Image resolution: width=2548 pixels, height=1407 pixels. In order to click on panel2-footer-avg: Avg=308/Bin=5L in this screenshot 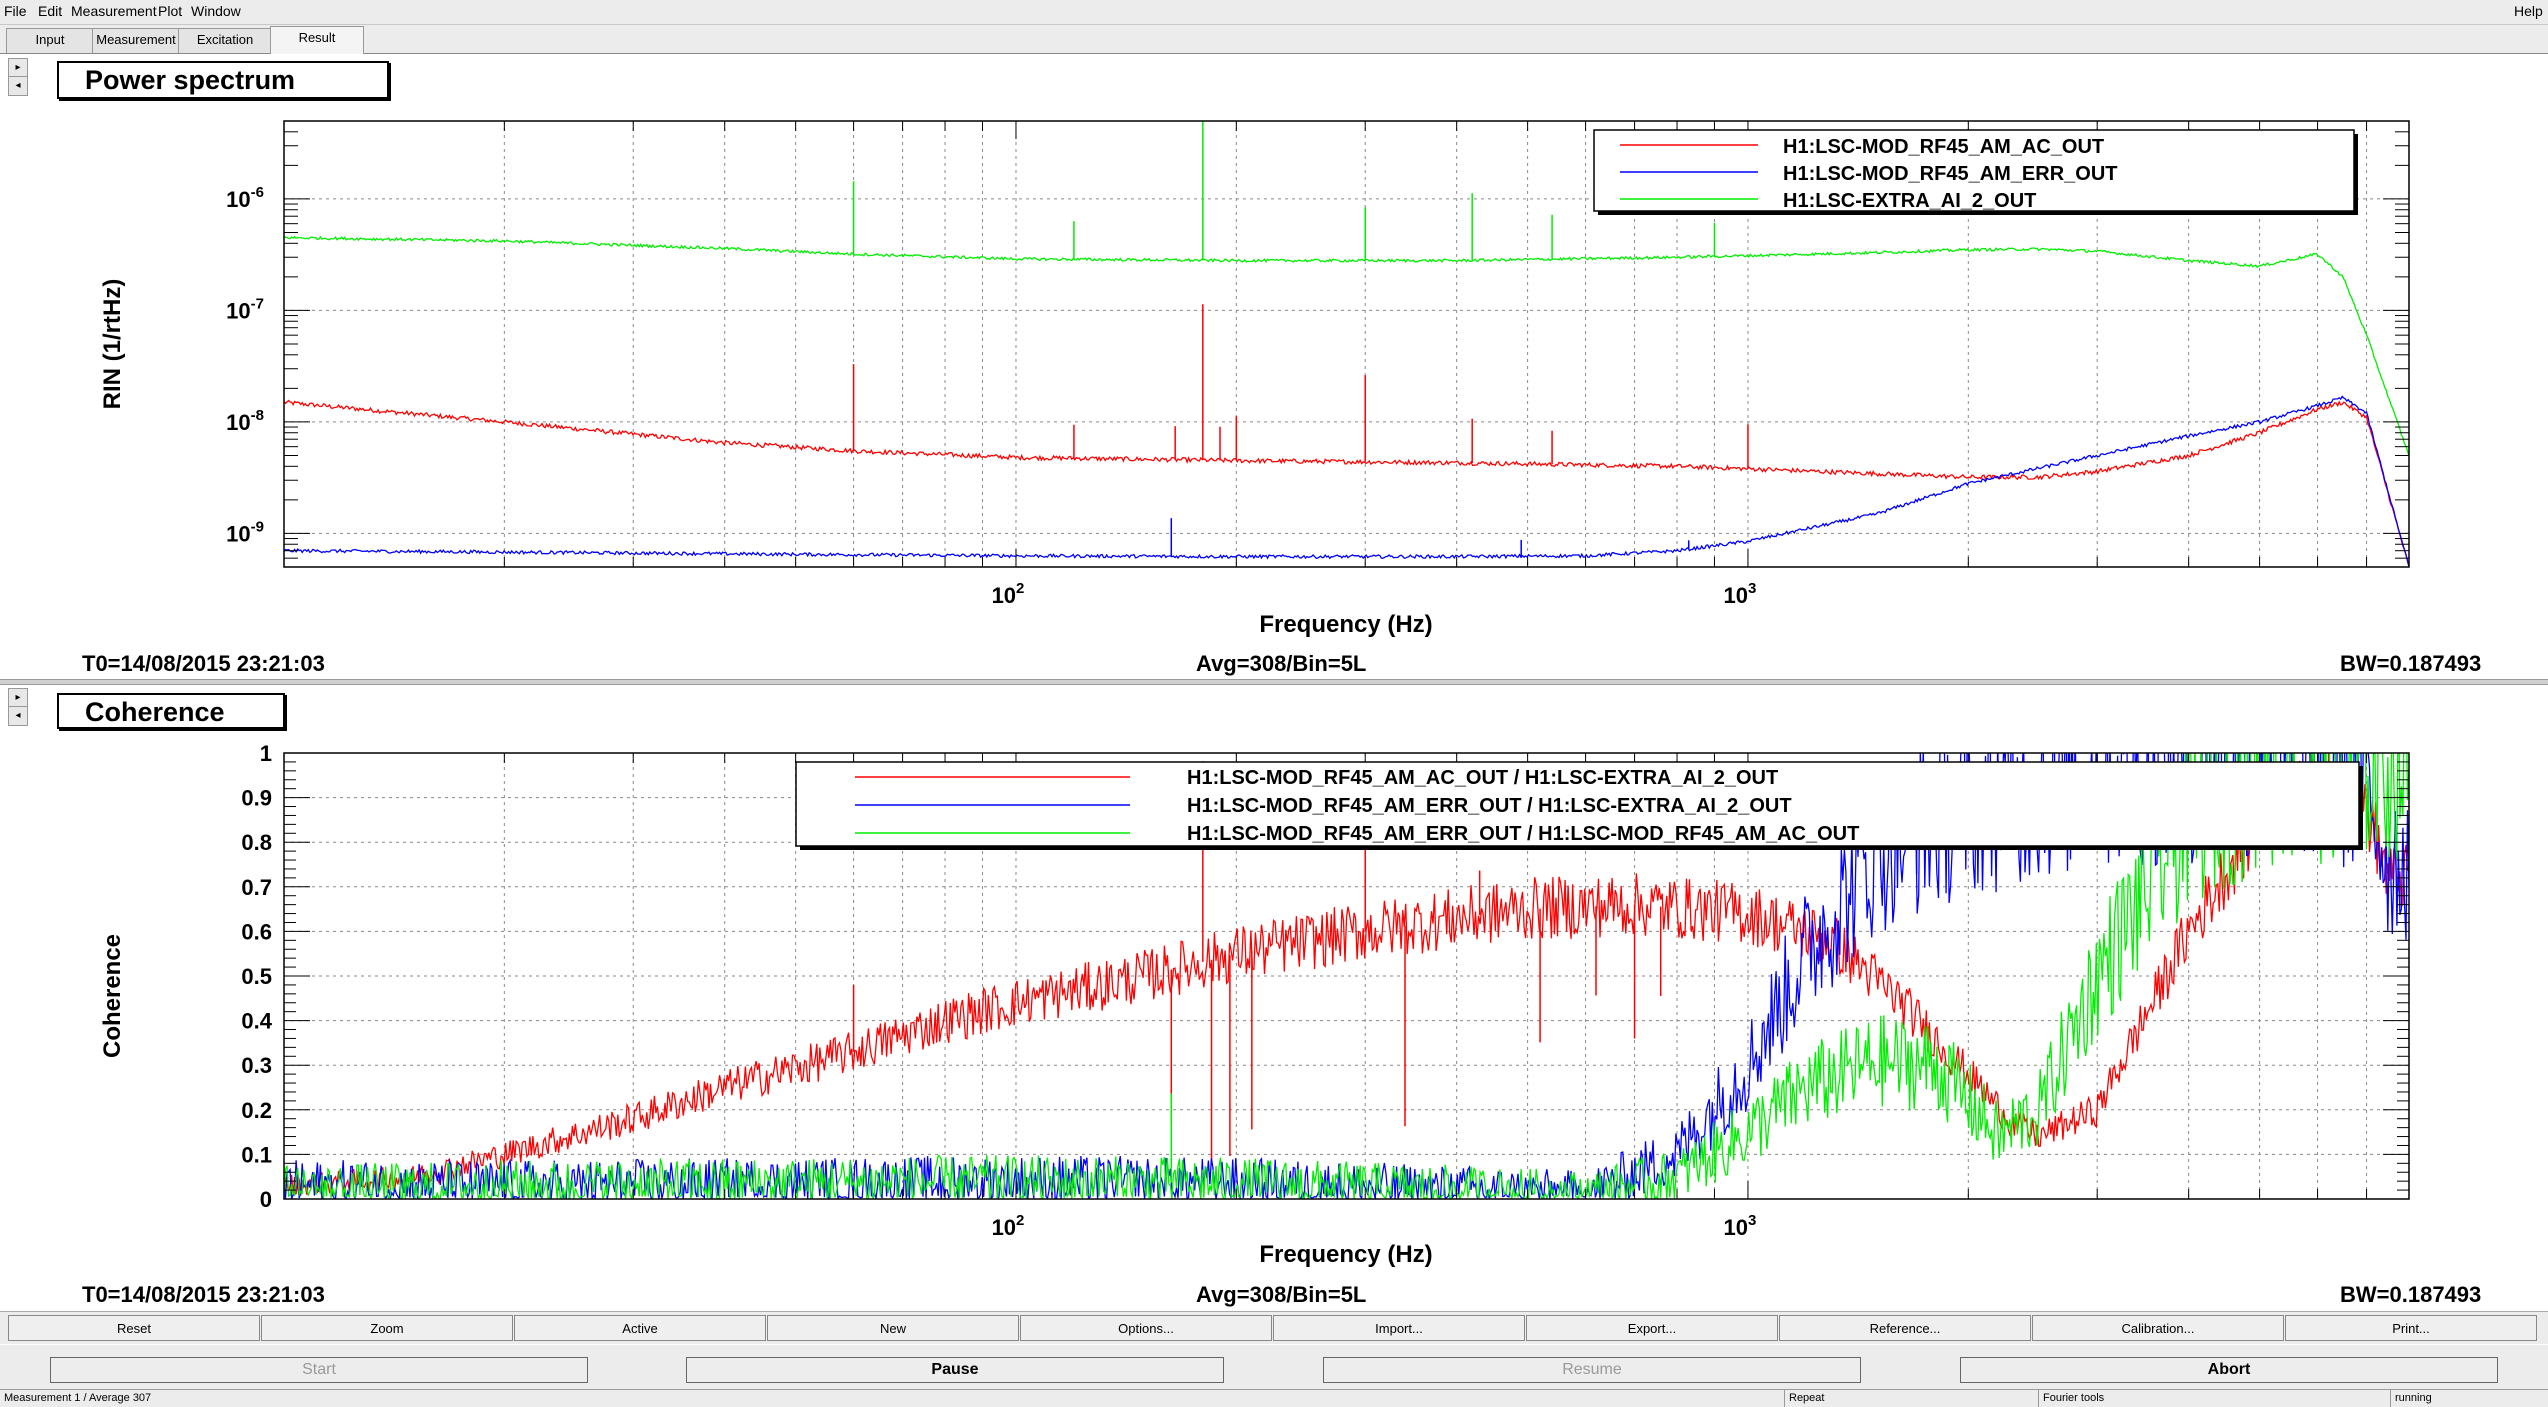, I will do `click(1281, 1294)`.